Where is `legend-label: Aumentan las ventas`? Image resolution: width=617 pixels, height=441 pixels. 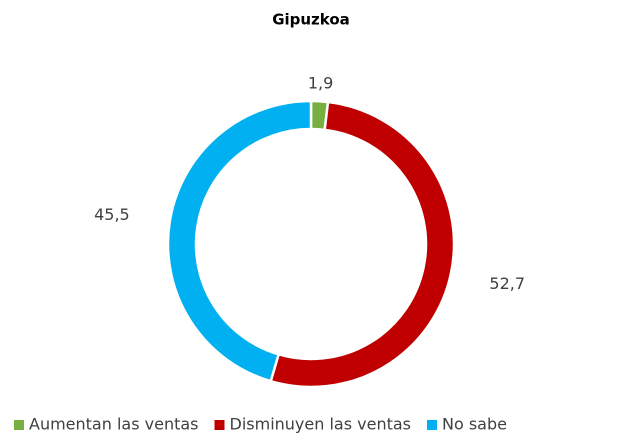
legend-label: Aumentan las ventas is located at coordinates (114, 424).